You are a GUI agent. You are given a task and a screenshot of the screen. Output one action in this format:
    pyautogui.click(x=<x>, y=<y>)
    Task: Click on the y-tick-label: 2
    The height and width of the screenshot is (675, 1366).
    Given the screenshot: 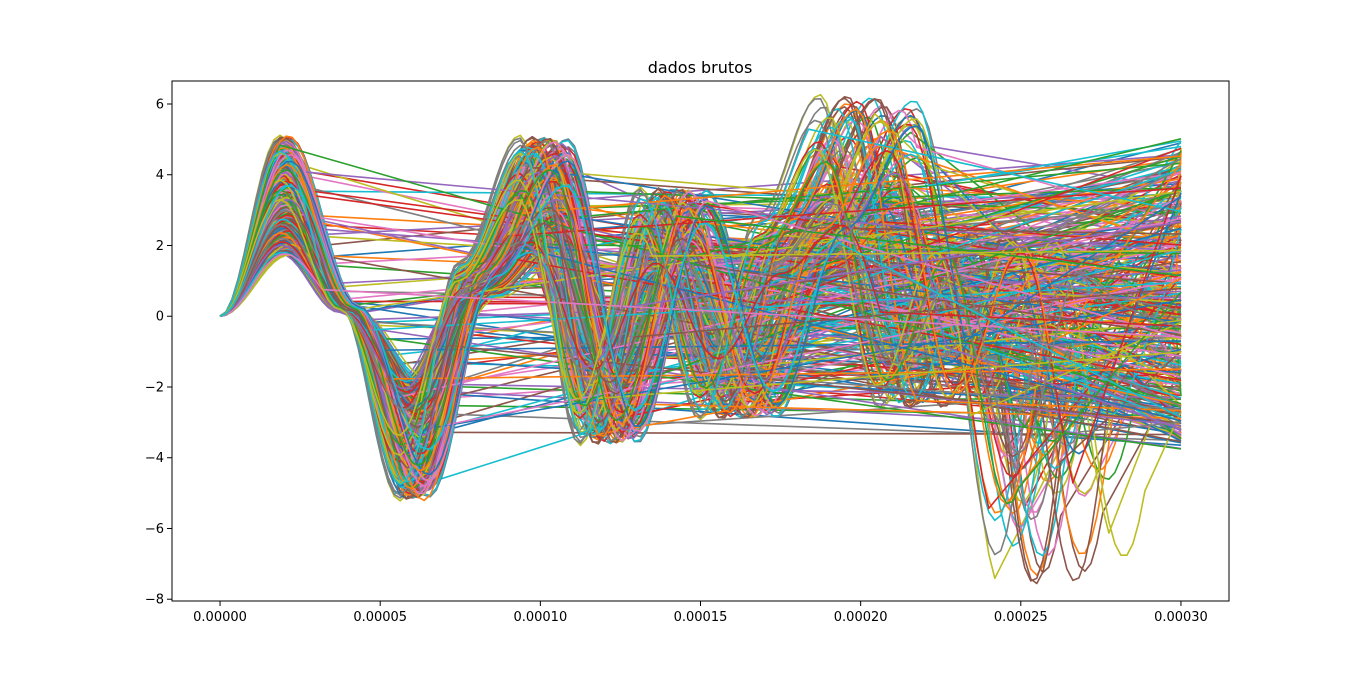 What is the action you would take?
    pyautogui.click(x=160, y=246)
    